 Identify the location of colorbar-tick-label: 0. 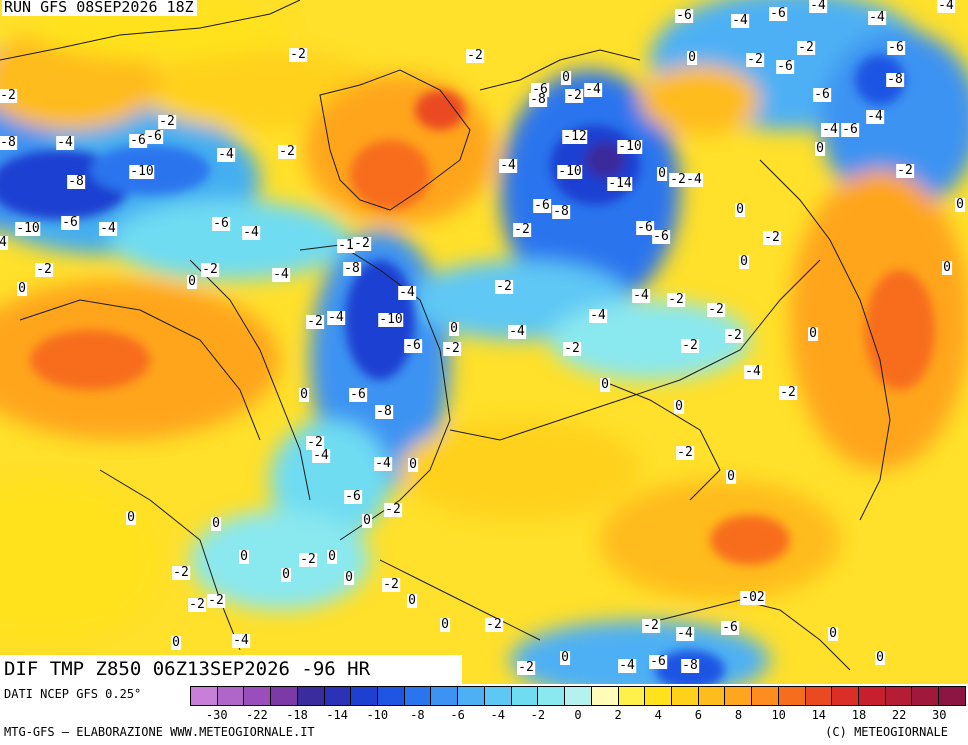
(578, 715).